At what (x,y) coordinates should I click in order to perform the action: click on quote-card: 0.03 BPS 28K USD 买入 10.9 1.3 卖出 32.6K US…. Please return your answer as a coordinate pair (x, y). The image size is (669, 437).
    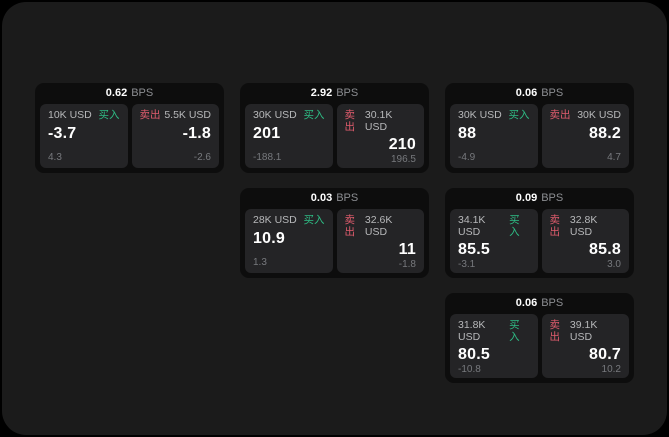
    Looking at the image, I should click on (334, 233).